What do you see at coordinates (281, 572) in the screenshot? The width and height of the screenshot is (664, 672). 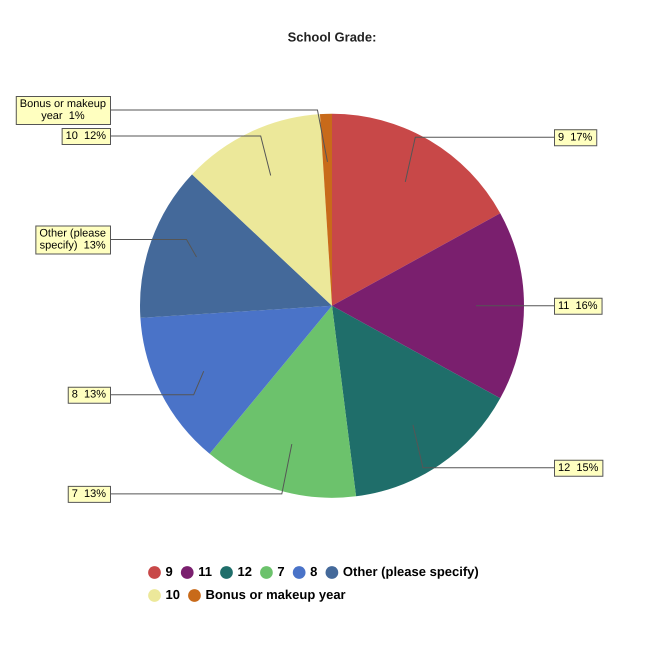 I see `legend-label: 7` at bounding box center [281, 572].